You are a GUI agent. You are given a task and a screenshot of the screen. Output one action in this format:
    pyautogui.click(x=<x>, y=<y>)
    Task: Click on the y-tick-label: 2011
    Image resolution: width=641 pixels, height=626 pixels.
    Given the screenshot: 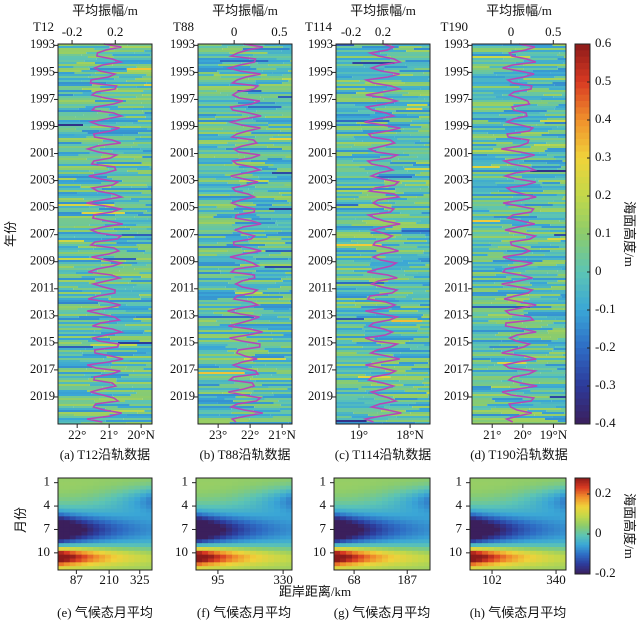 What is the action you would take?
    pyautogui.click(x=182, y=288)
    